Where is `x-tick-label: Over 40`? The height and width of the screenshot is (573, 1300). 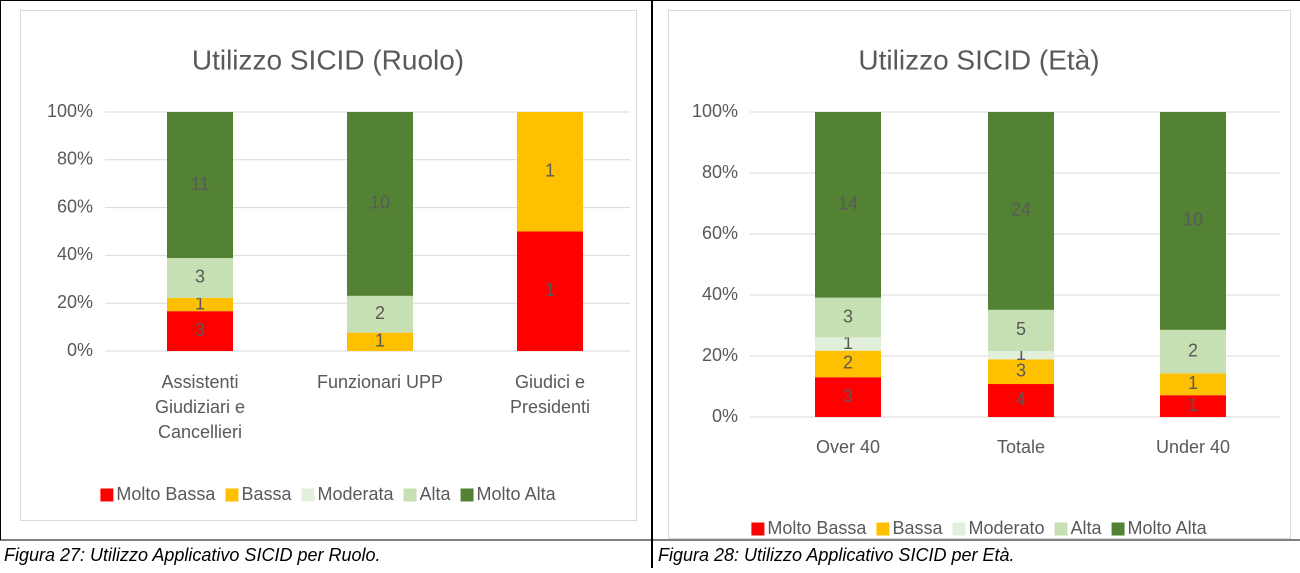 x-tick-label: Over 40 is located at coordinates (848, 447).